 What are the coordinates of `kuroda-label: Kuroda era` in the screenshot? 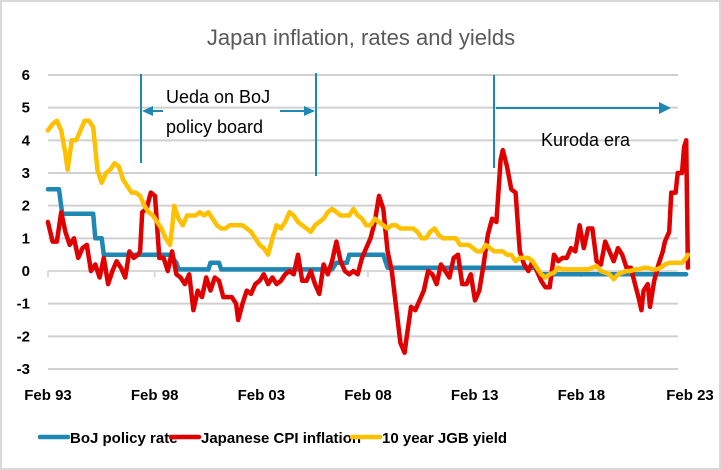 It's located at (586, 140).